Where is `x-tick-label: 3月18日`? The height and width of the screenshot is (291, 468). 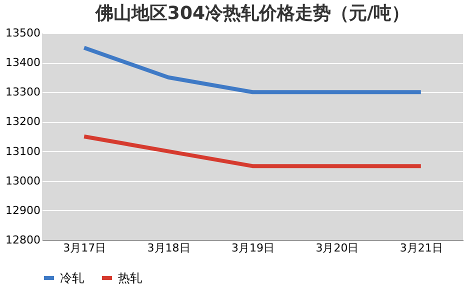 x-tick-label: 3月18日 is located at coordinates (168, 248).